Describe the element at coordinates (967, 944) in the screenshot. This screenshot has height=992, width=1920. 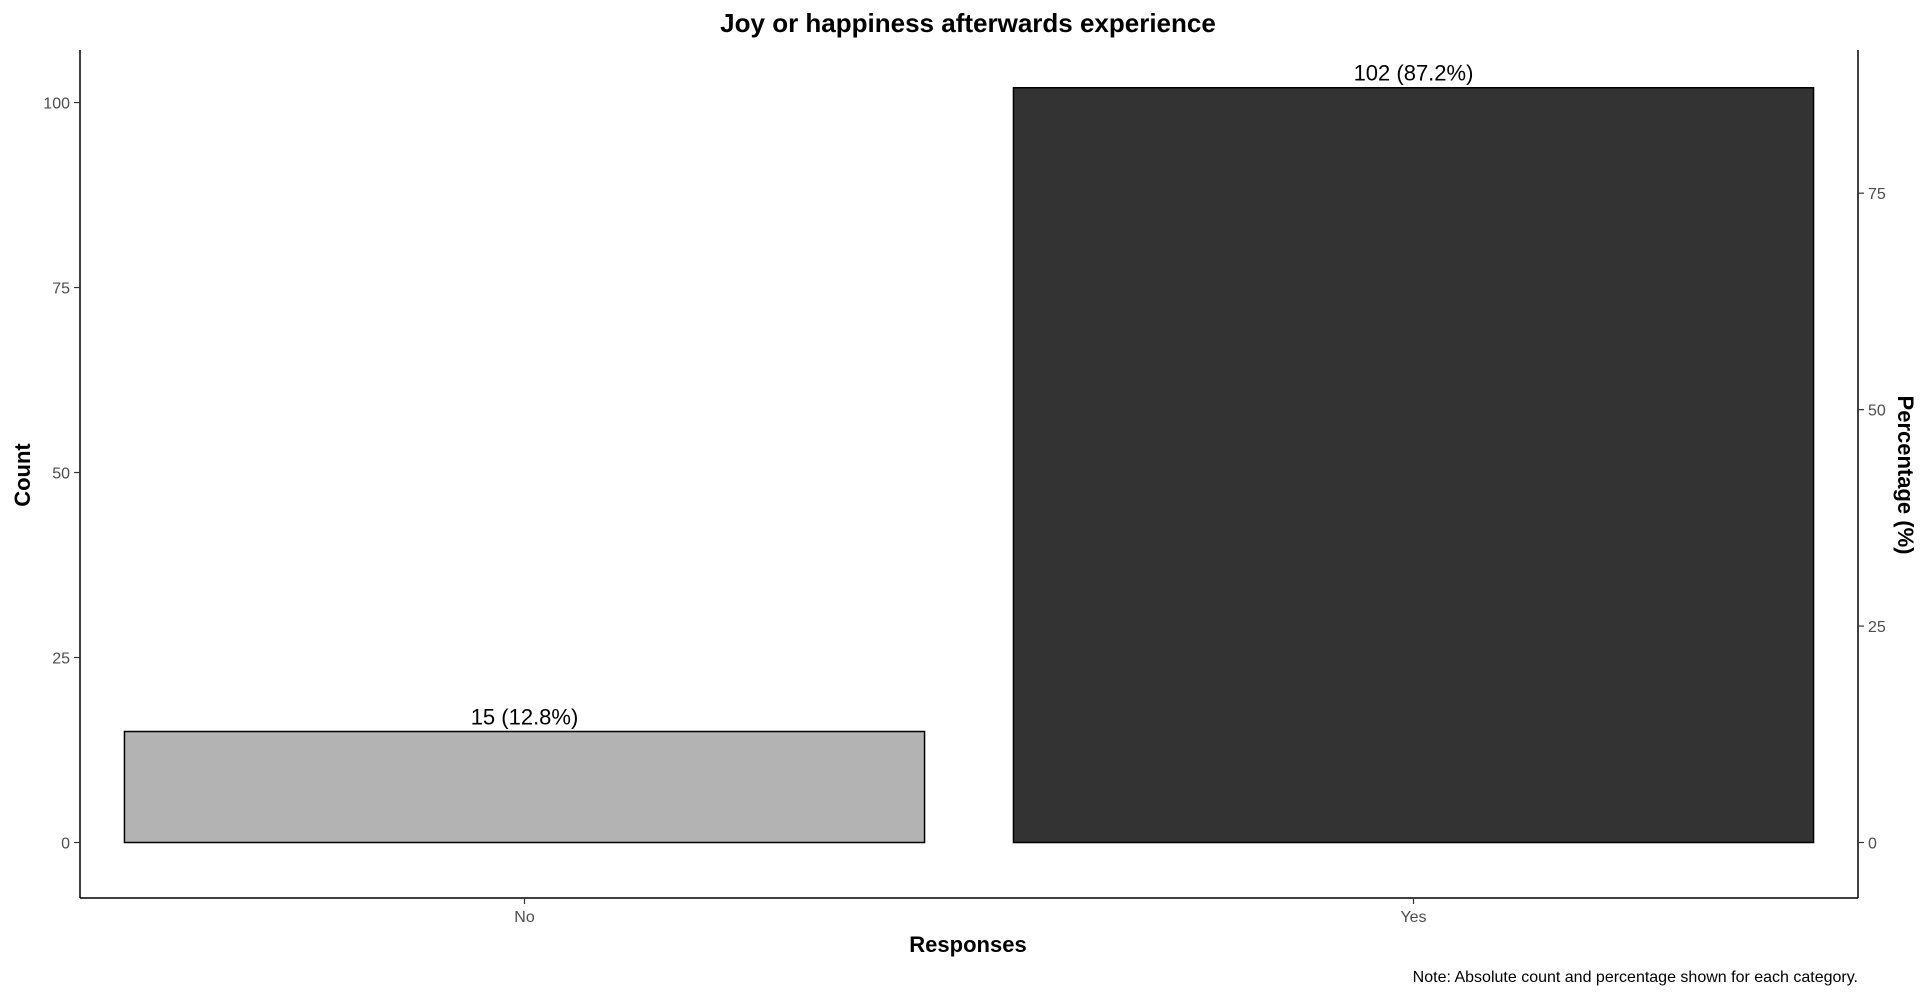
I see `x-axis-title: Responses` at that location.